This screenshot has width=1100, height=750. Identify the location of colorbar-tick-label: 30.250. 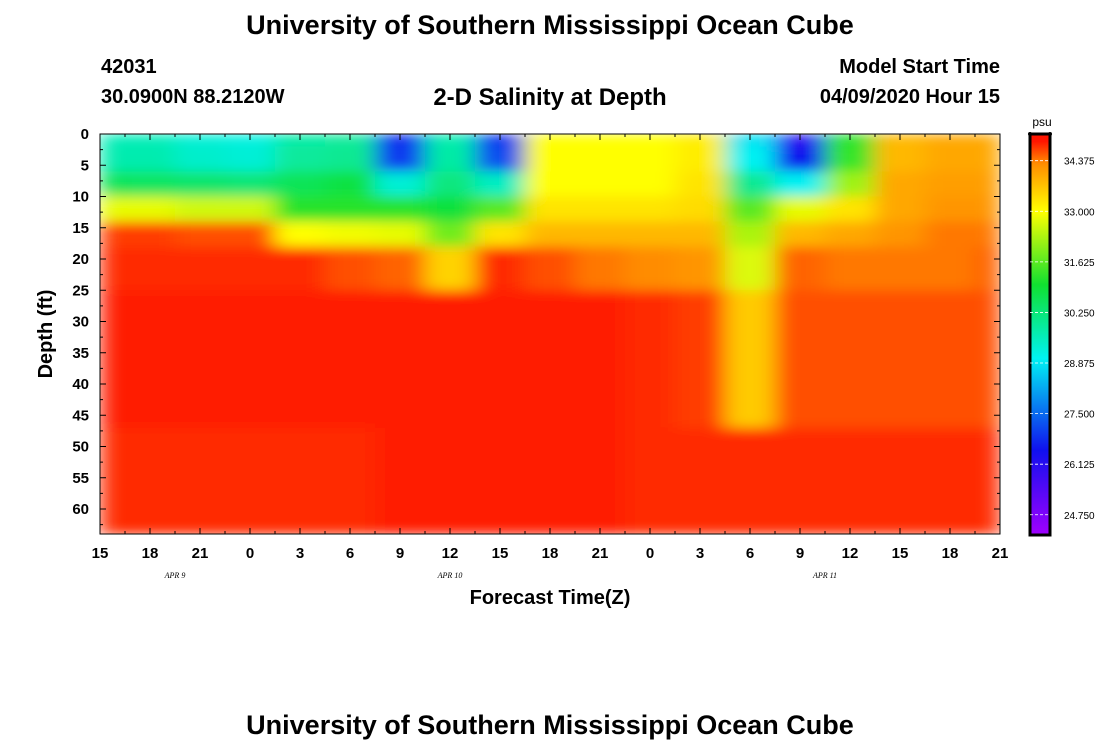
(1079, 313).